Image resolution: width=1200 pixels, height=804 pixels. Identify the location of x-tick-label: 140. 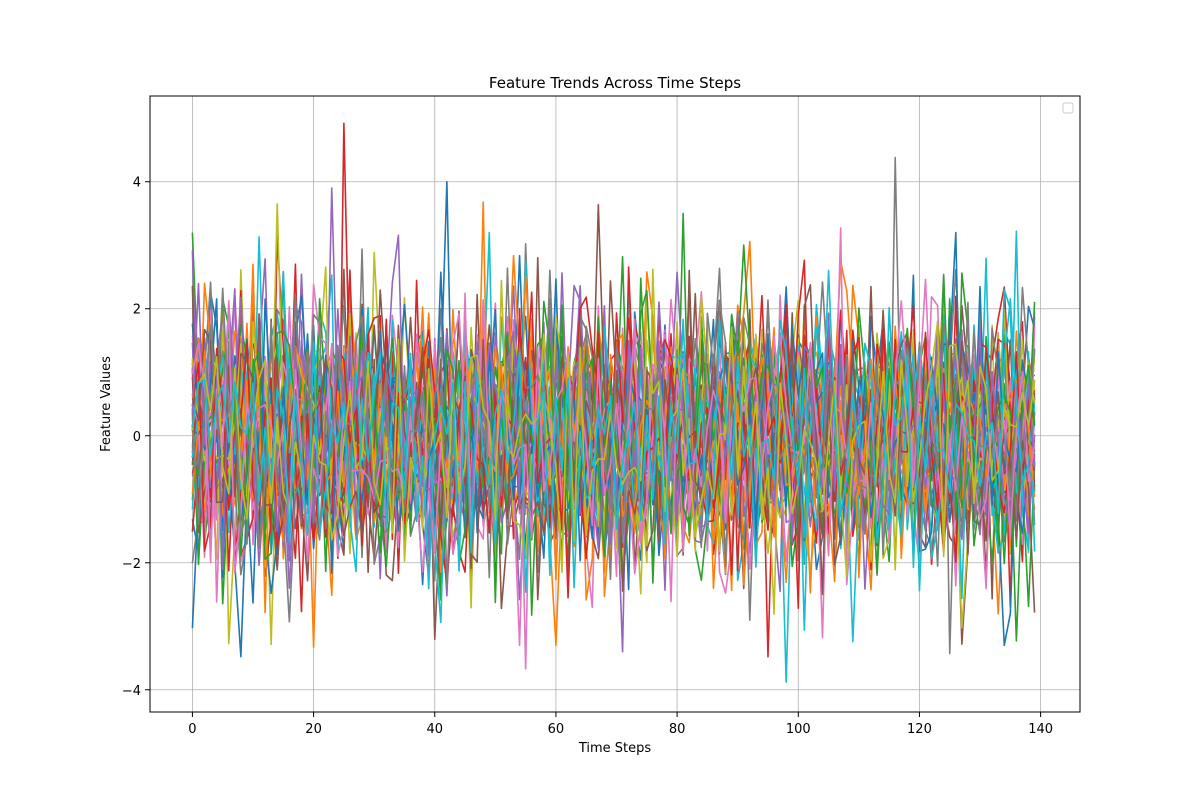
(1040, 729).